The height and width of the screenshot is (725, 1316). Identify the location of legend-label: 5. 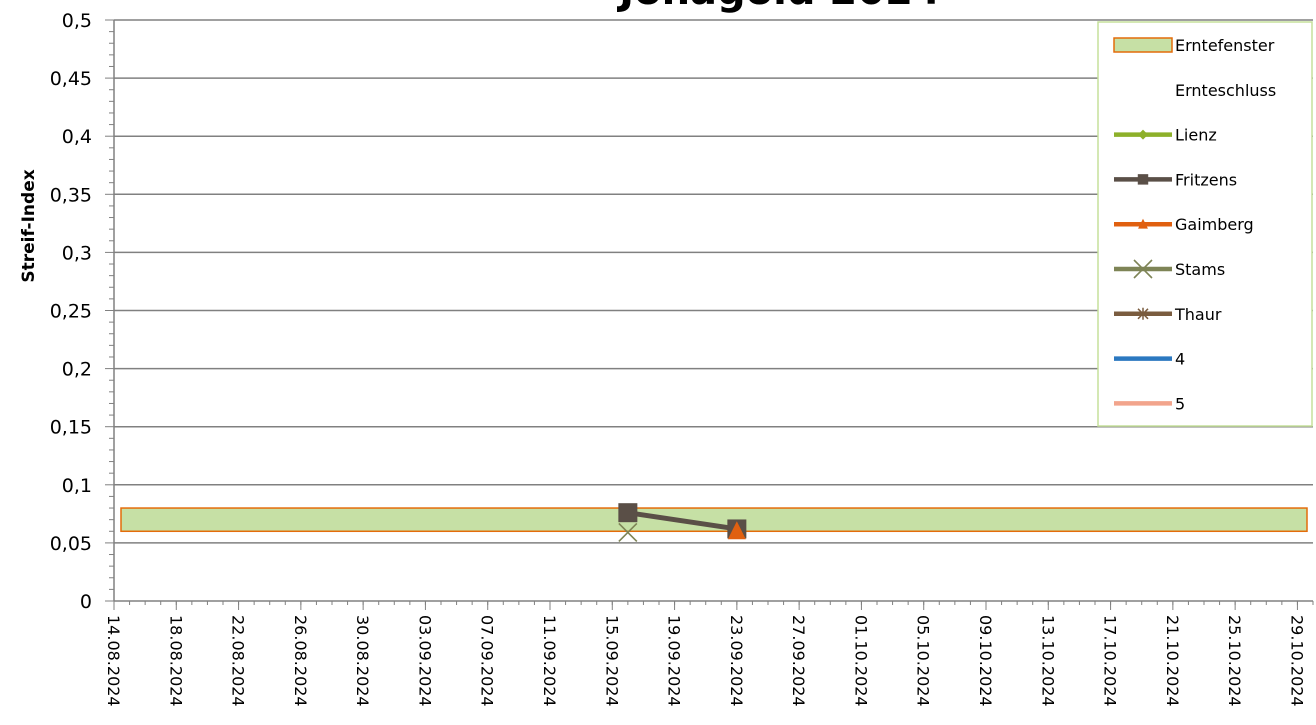
(1180, 403).